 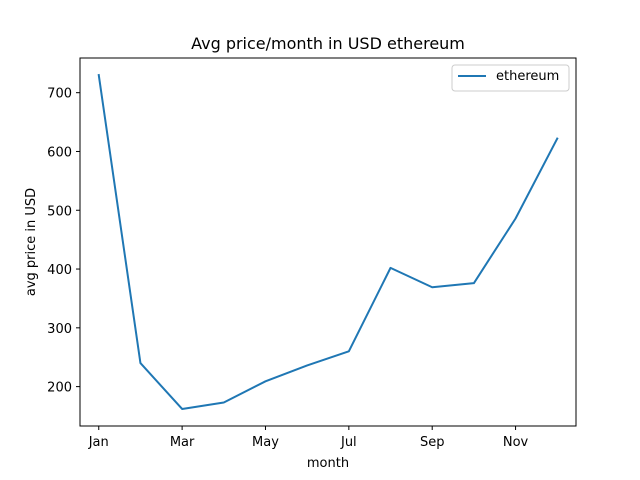 I want to click on x-tick-label: Jul, so click(x=348, y=442).